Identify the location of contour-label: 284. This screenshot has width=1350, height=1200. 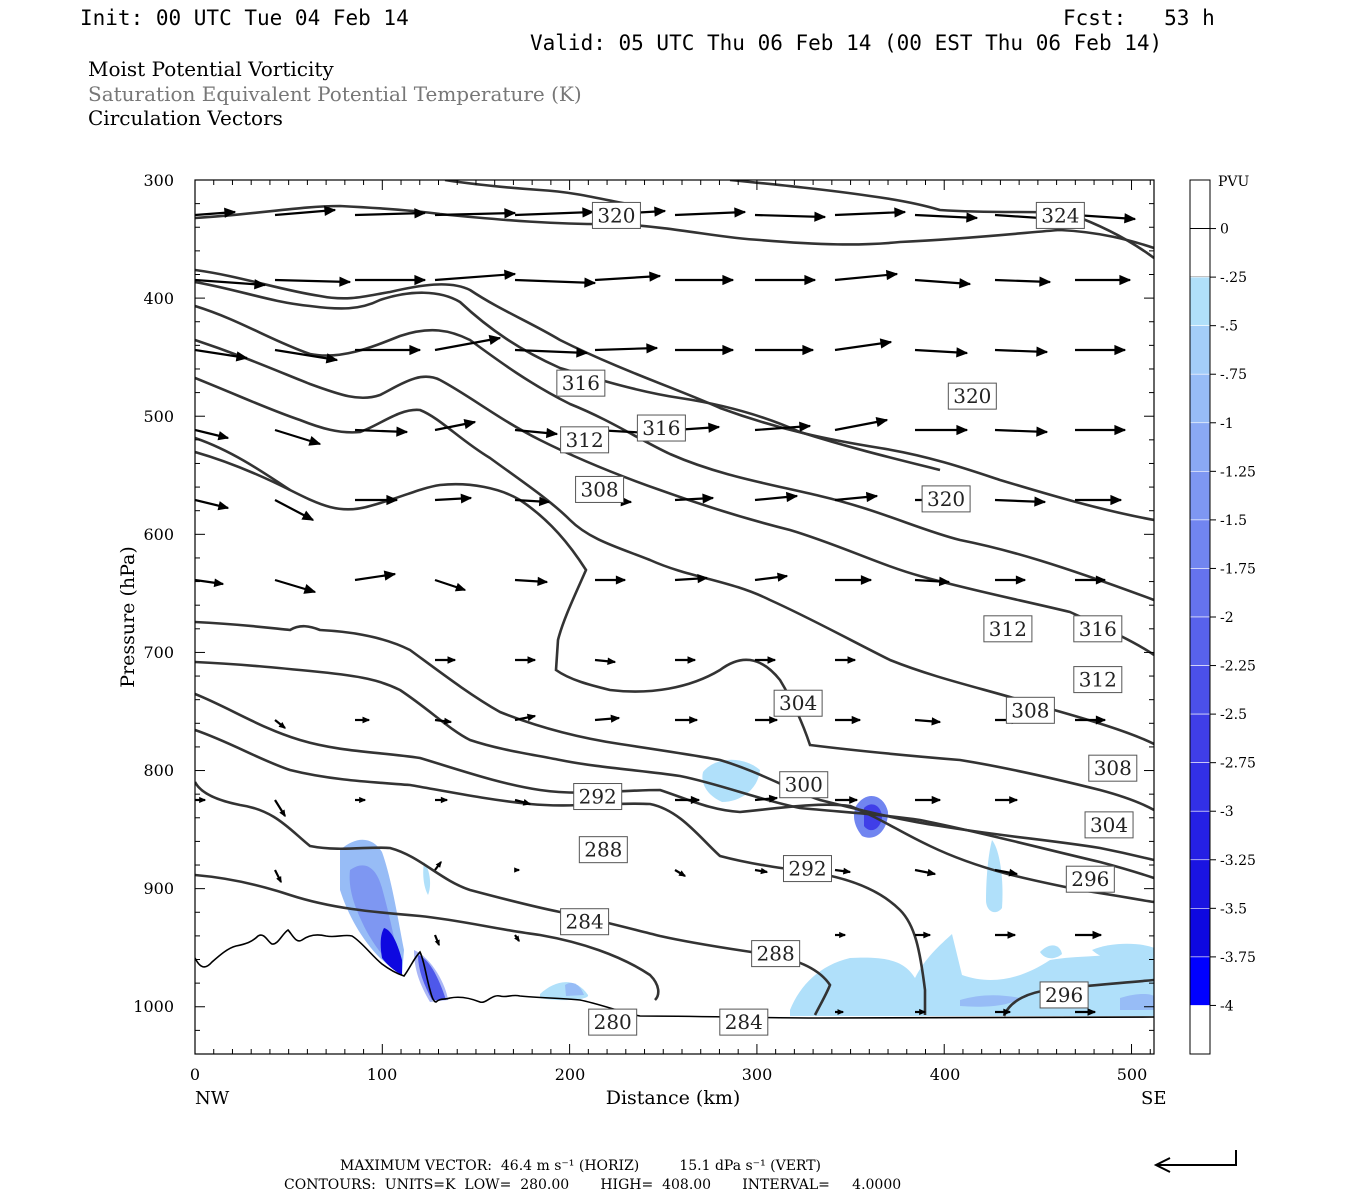
(744, 1022).